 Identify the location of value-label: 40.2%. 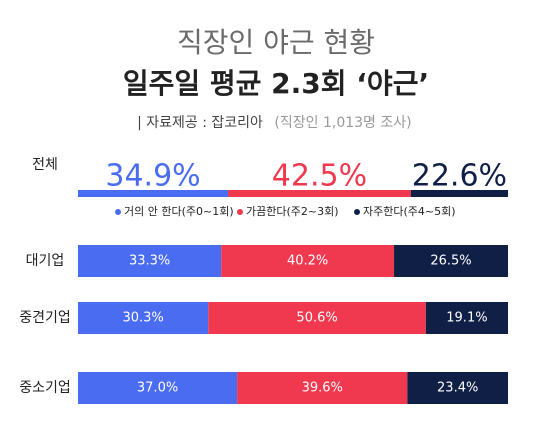
(307, 261).